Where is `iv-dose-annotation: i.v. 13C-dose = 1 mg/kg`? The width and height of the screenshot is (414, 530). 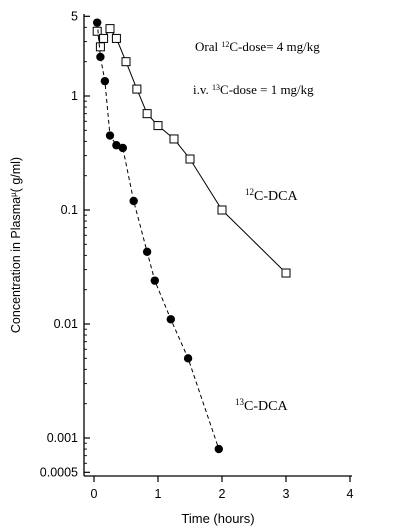
iv-dose-annotation: i.v. 13C-dose = 1 mg/kg is located at coordinates (253, 89).